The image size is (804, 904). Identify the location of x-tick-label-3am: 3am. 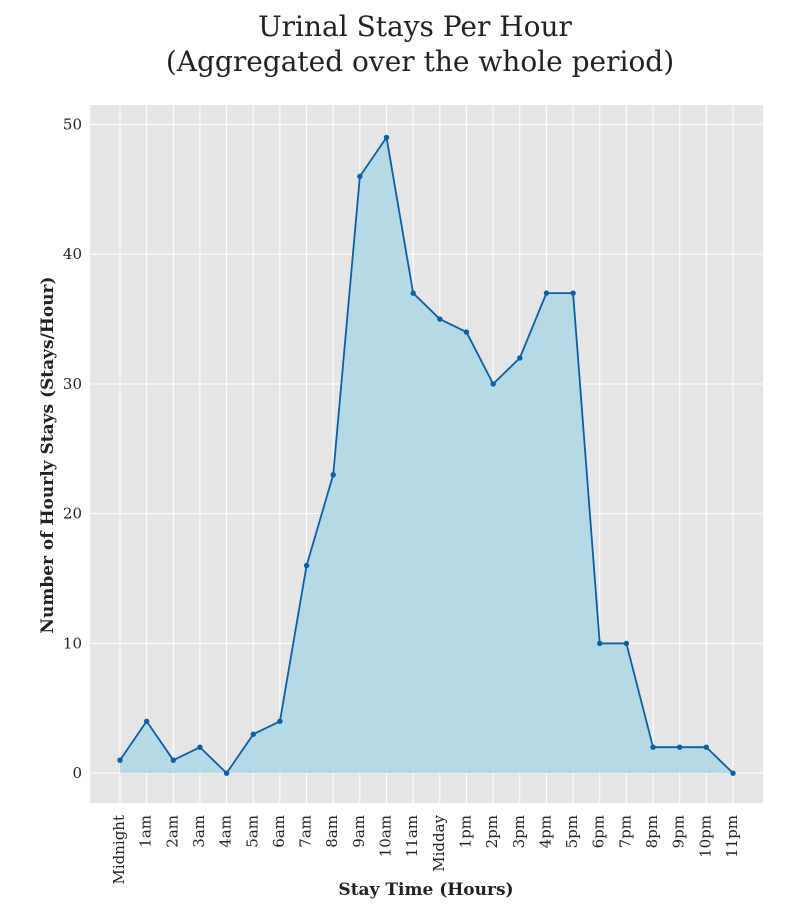
(199, 831).